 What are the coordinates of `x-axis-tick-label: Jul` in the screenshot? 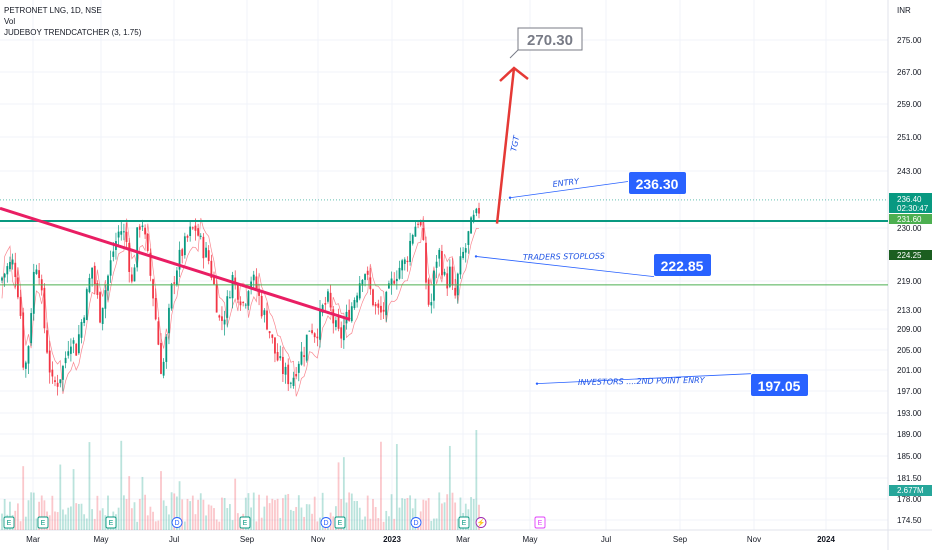 It's located at (174, 539).